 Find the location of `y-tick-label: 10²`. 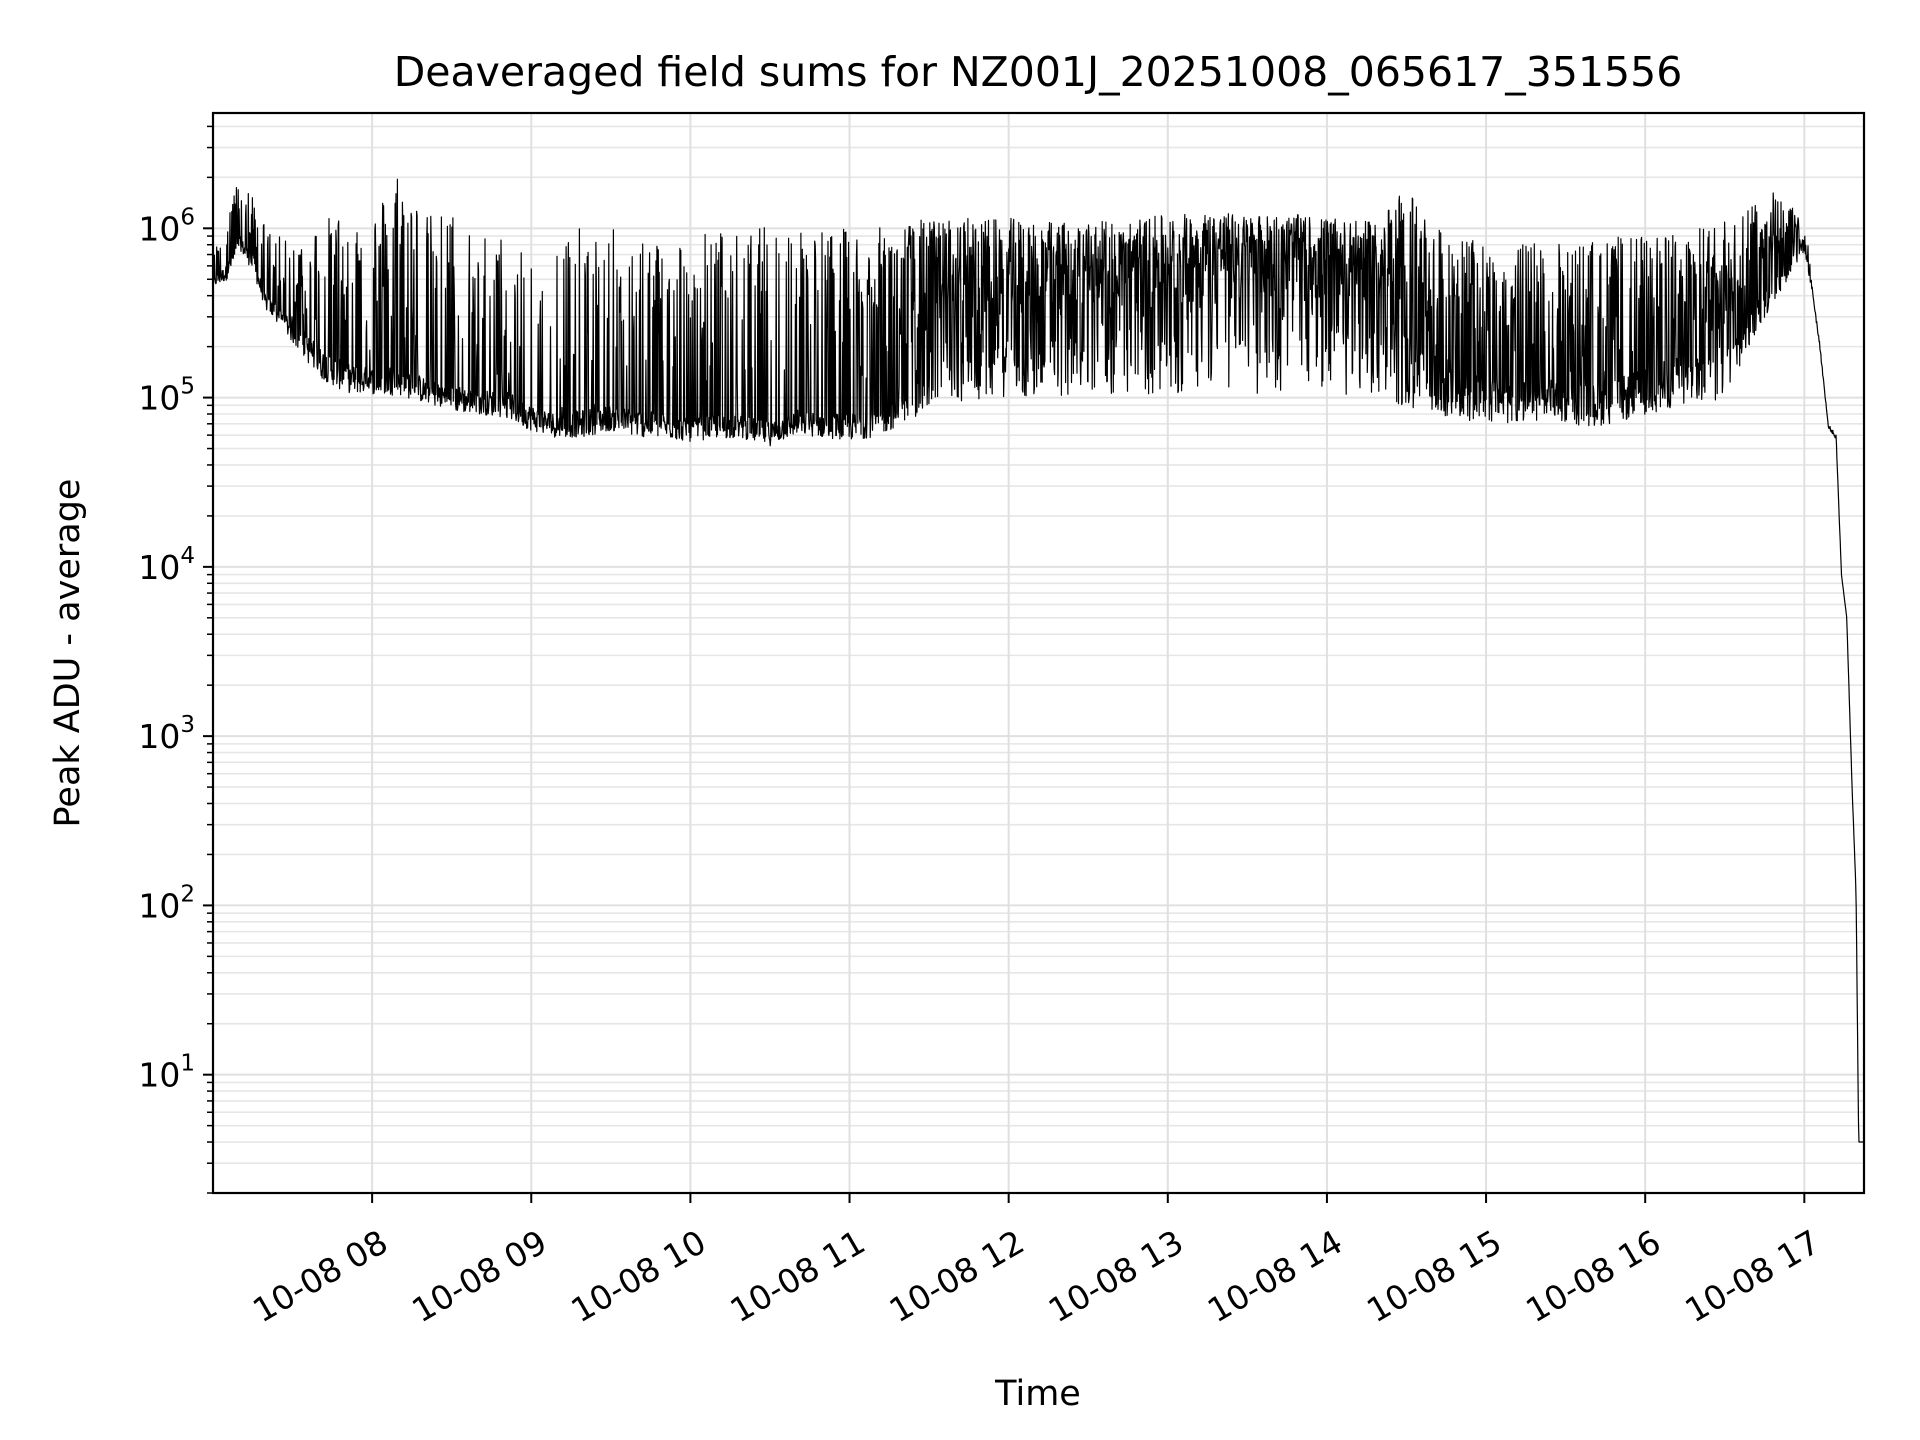

y-tick-label: 10² is located at coordinates (166, 903).